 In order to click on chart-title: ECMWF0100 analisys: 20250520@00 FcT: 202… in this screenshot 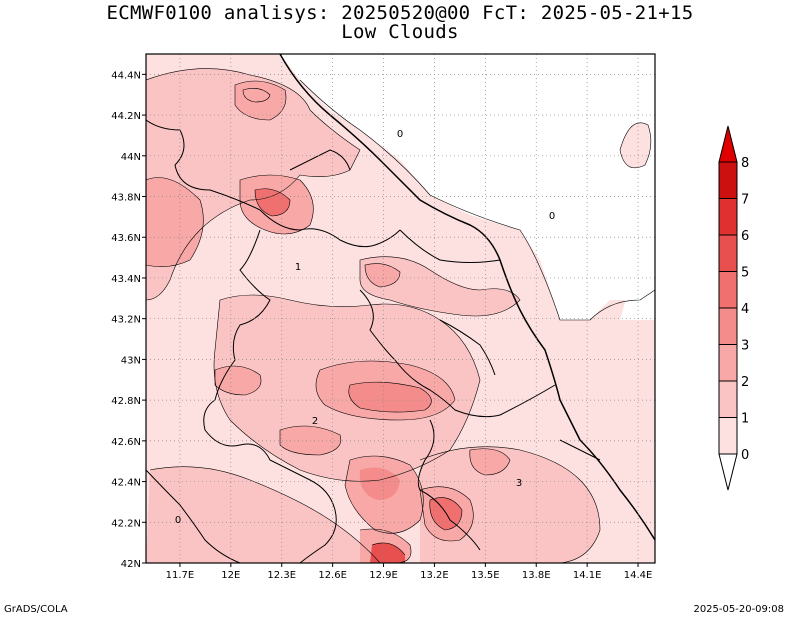, I will do `click(400, 13)`.